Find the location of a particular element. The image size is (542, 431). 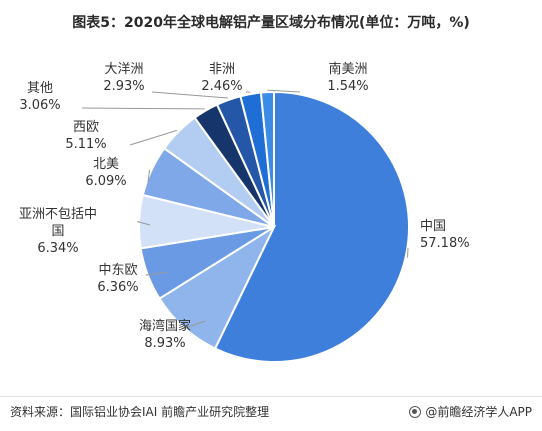

footer-brand-text: @前瞻经济学人APP is located at coordinates (478, 412).